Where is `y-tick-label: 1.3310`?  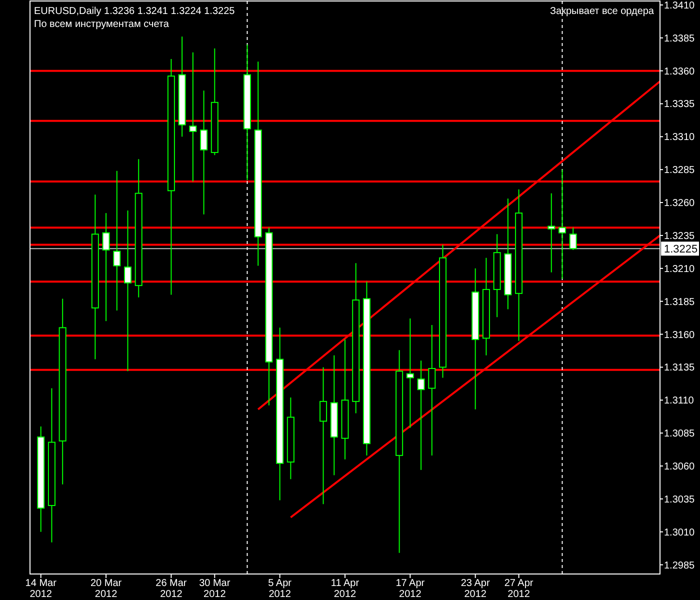
y-tick-label: 1.3310 is located at coordinates (680, 138).